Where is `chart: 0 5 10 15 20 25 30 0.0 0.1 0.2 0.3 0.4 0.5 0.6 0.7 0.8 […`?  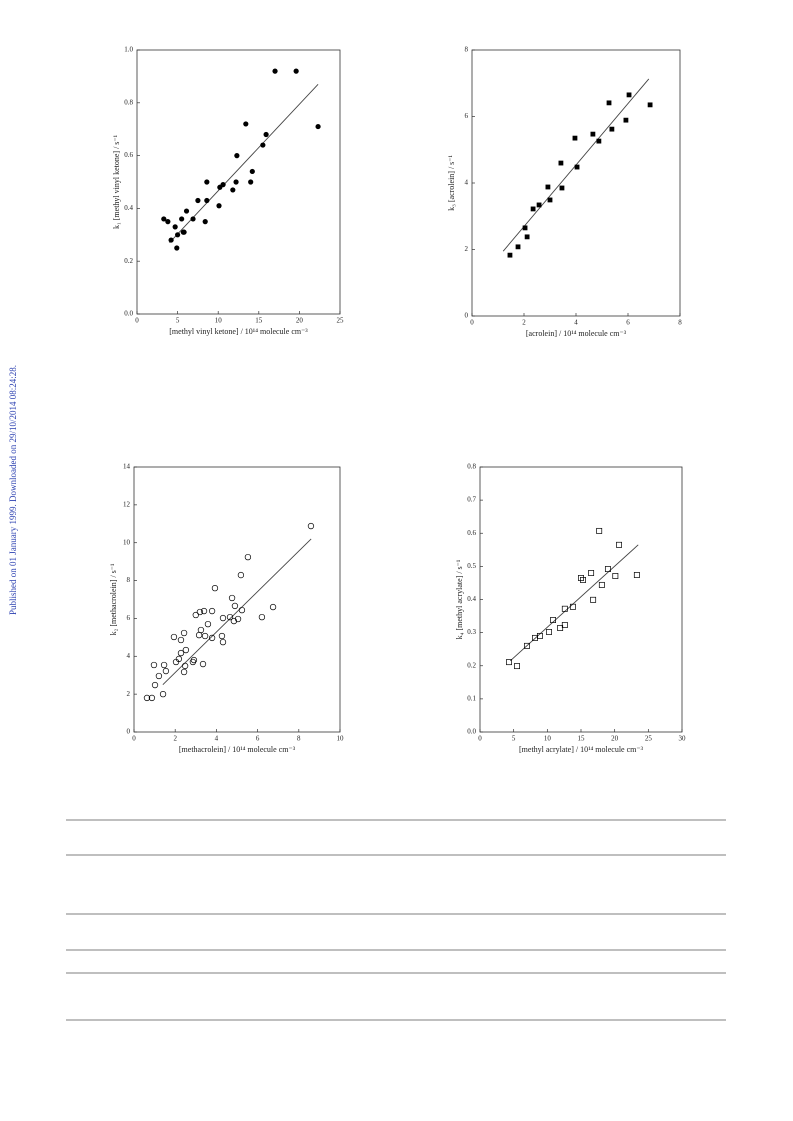
chart: 0 5 10 15 20 25 30 0.0 0.1 0.2 0.3 0.4 0.5 0.6 0.7 0.8 [… is located at coordinates (570, 608).